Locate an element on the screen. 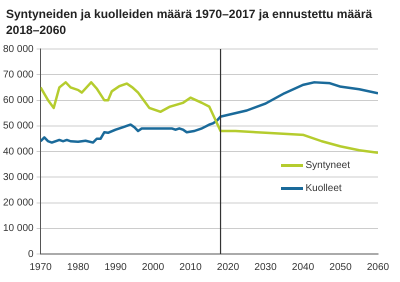 This screenshot has height=282, width=400. y-tick-label: 10 000 is located at coordinates (18, 228).